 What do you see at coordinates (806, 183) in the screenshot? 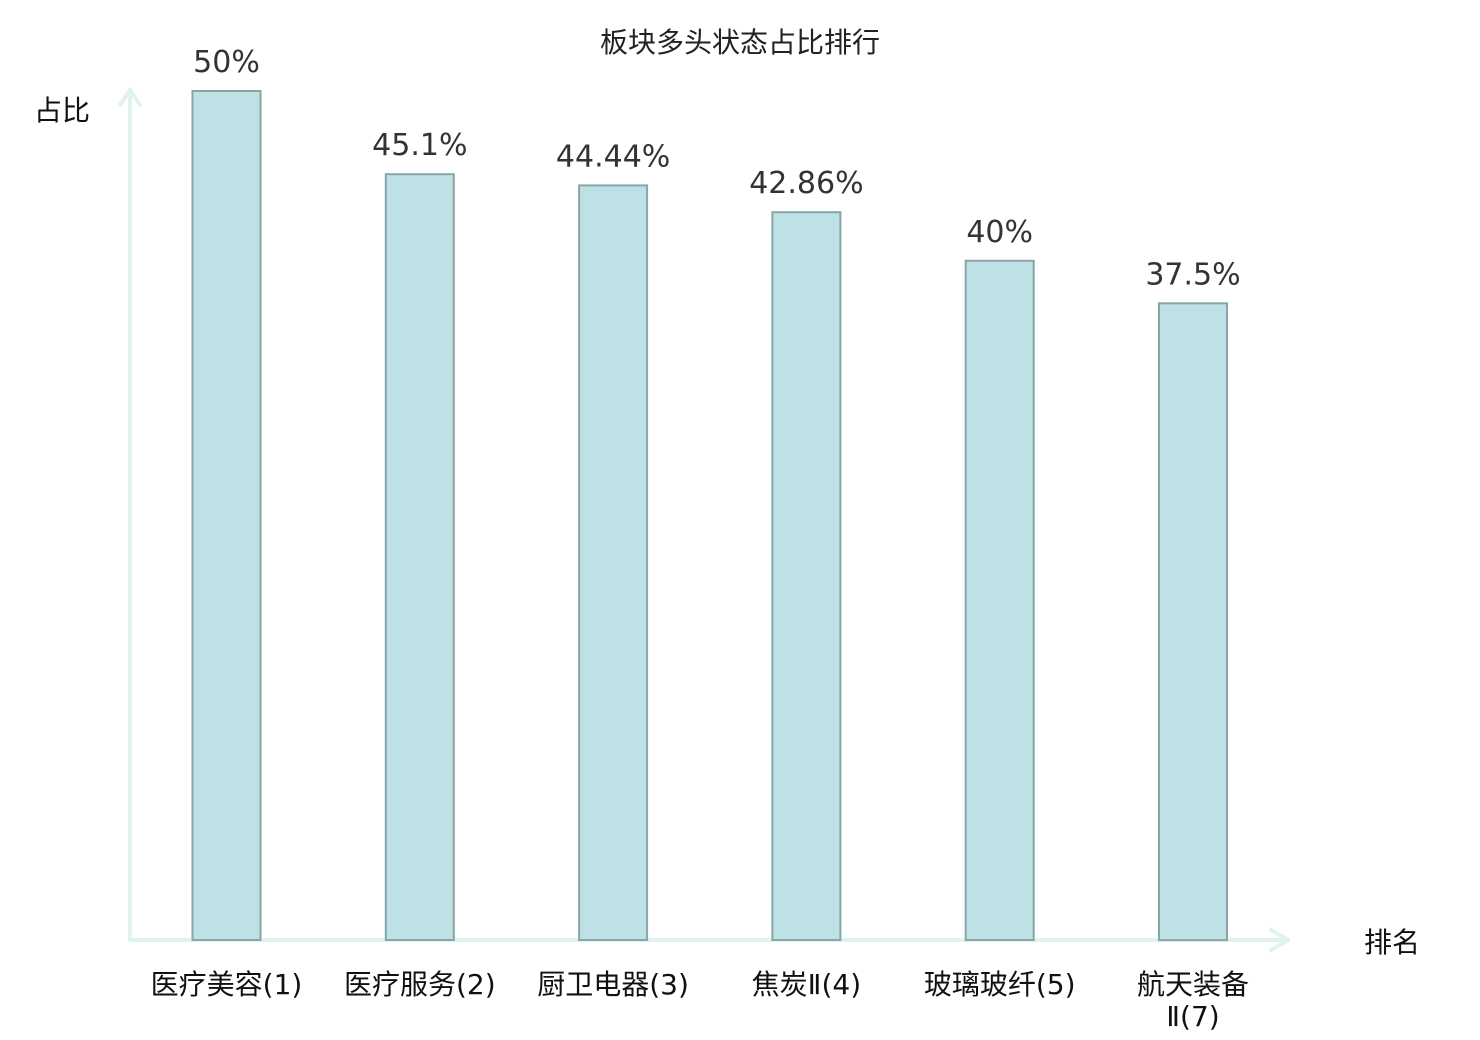
I see `value-label-3: 42.86%` at bounding box center [806, 183].